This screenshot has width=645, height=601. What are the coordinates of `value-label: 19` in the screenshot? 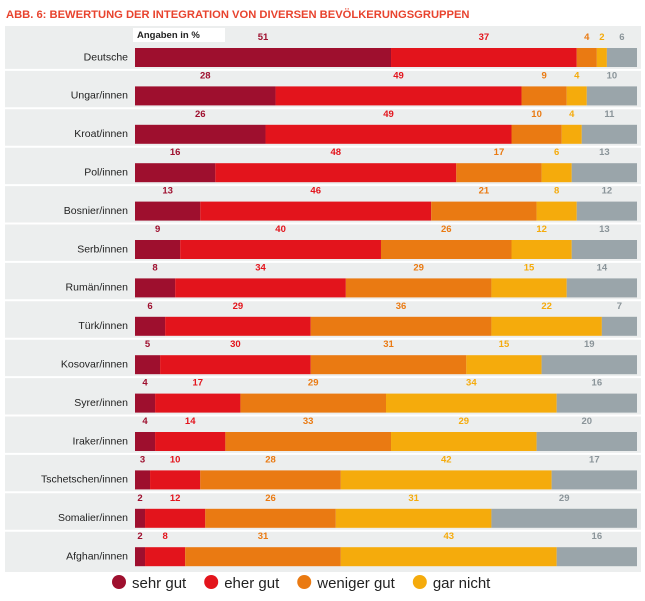 It's located at (589, 344).